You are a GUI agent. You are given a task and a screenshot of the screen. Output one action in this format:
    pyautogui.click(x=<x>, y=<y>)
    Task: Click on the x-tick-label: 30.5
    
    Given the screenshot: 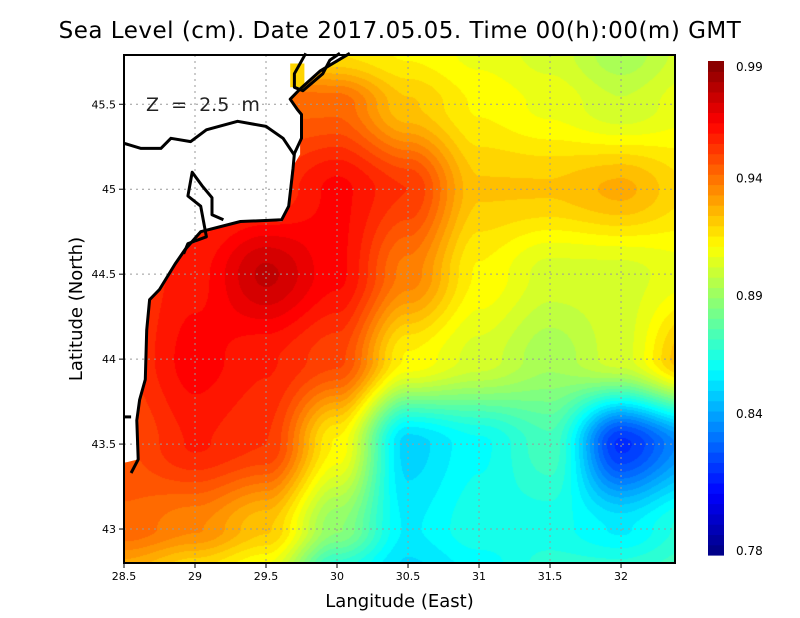 What is the action you would take?
    pyautogui.click(x=408, y=576)
    